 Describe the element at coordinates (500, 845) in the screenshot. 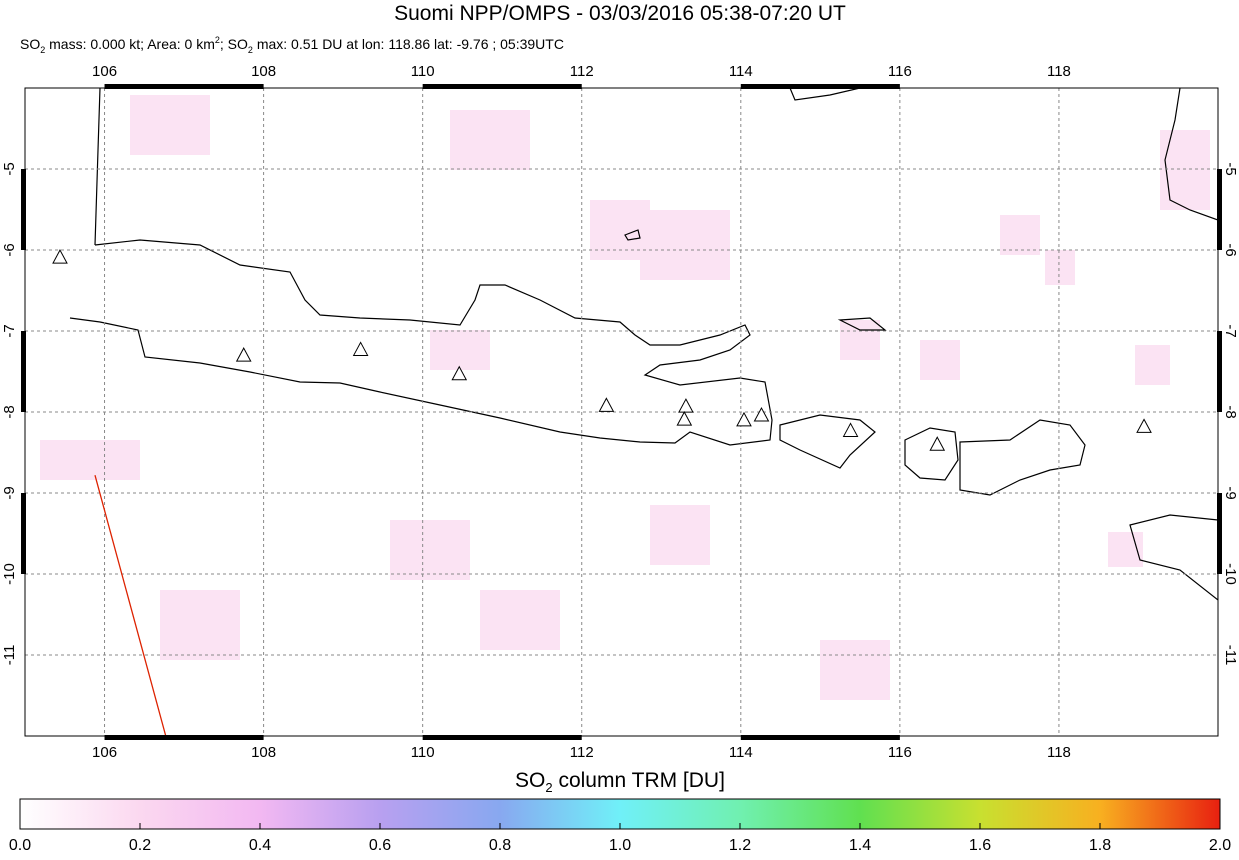

I see `colorbar-tick-label: 0.8` at that location.